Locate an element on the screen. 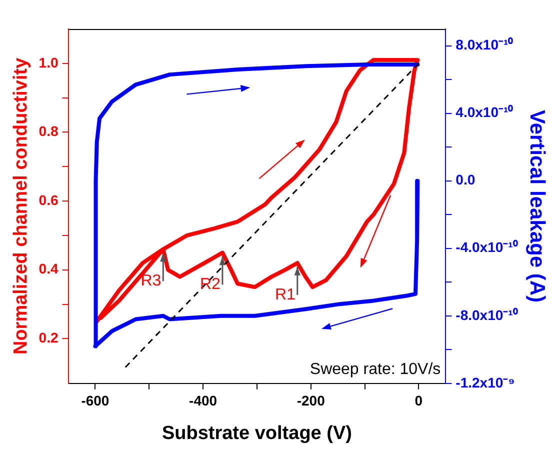 The image size is (559, 451). annotation: R3 is located at coordinates (151, 281).